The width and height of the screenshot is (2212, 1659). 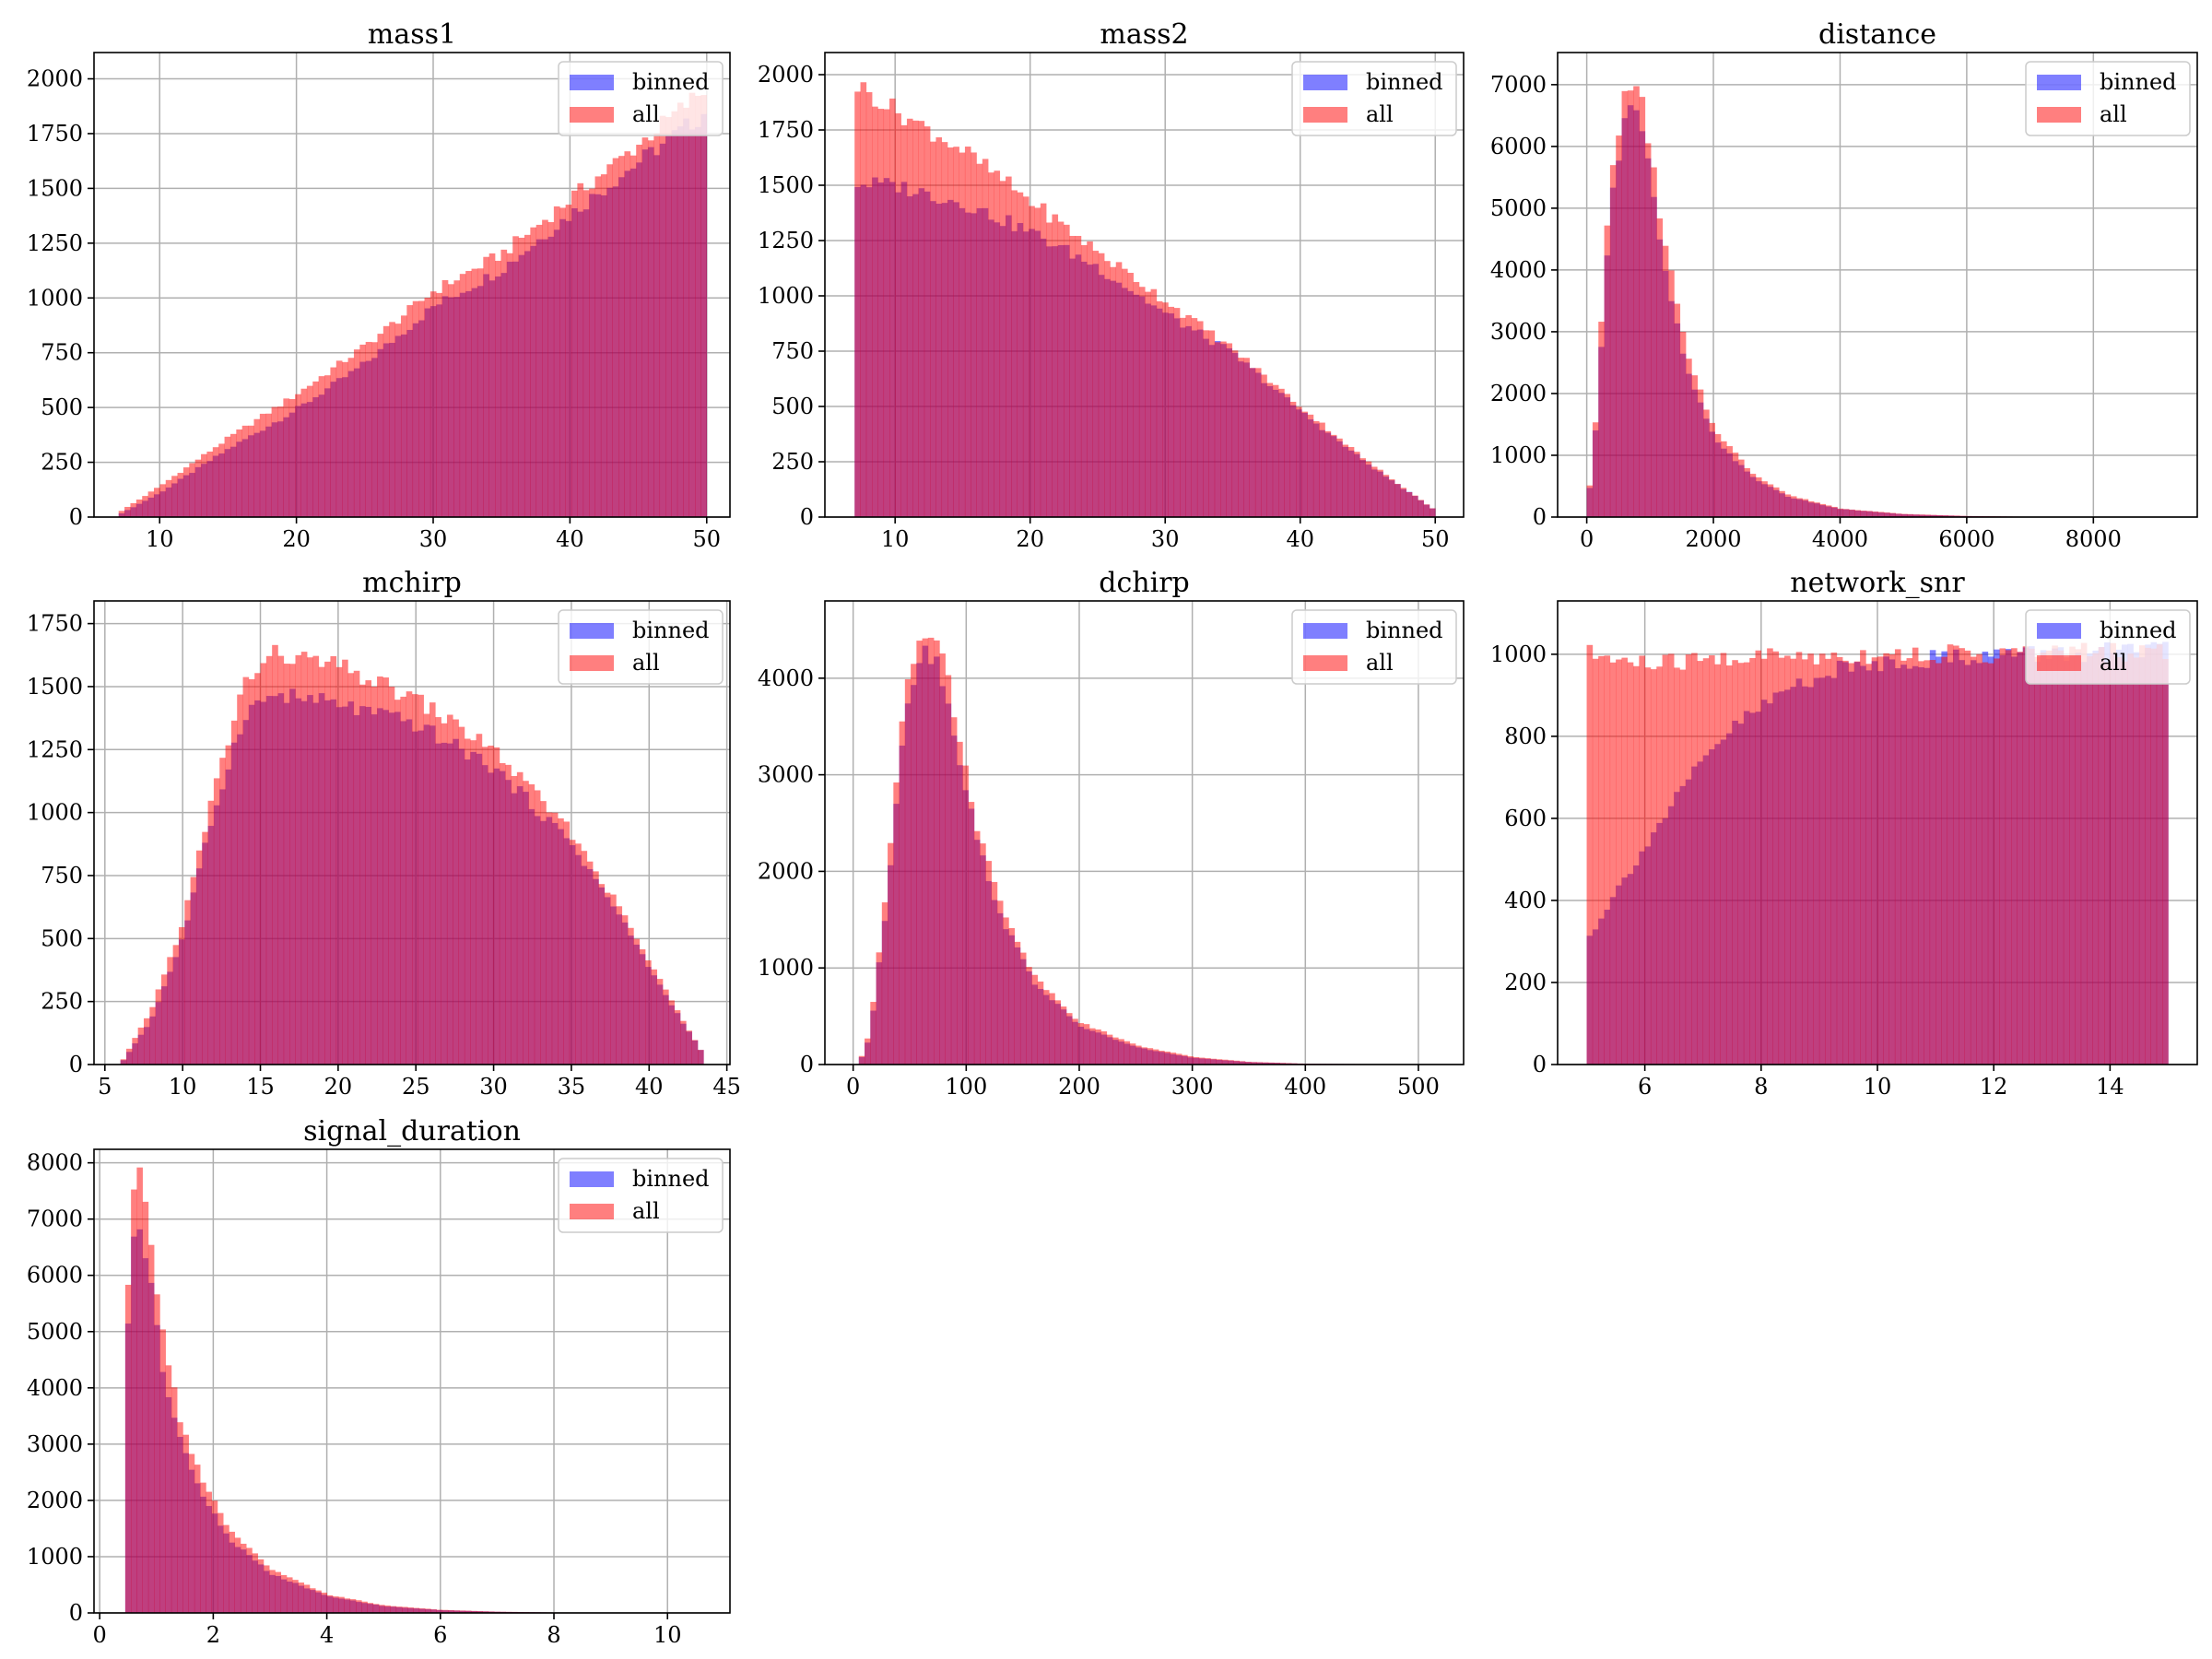 What do you see at coordinates (76, 1064) in the screenshot?
I see `y-tick-label: 0` at bounding box center [76, 1064].